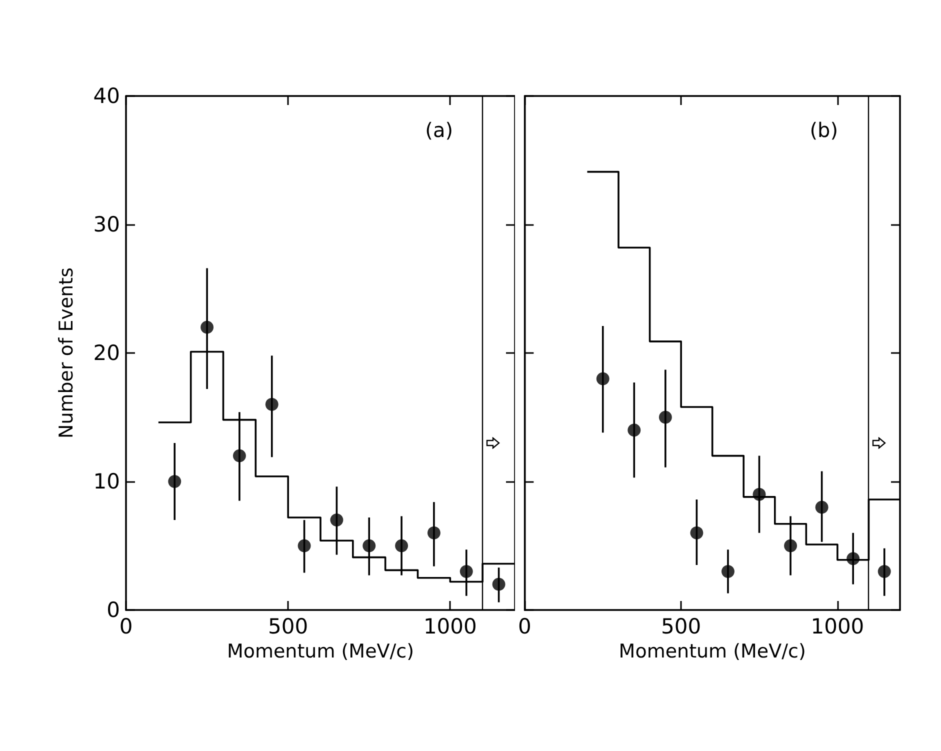 This screenshot has width=941, height=751. Describe the element at coordinates (439, 130) in the screenshot. I see `annotation: (a)` at that location.